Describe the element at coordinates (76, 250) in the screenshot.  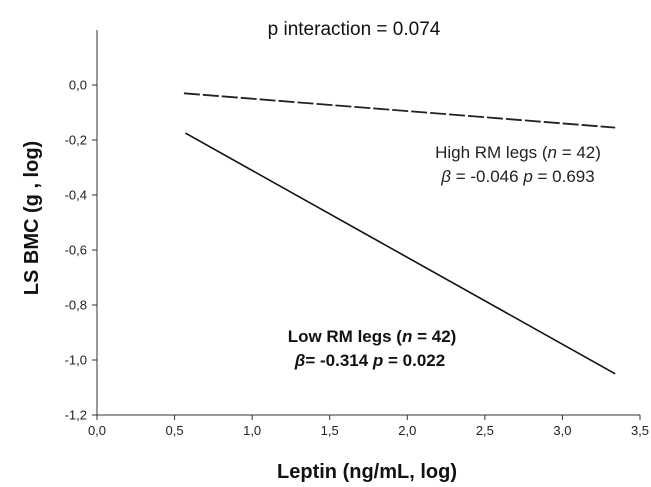
I see `y-tick-label: -0,6` at that location.